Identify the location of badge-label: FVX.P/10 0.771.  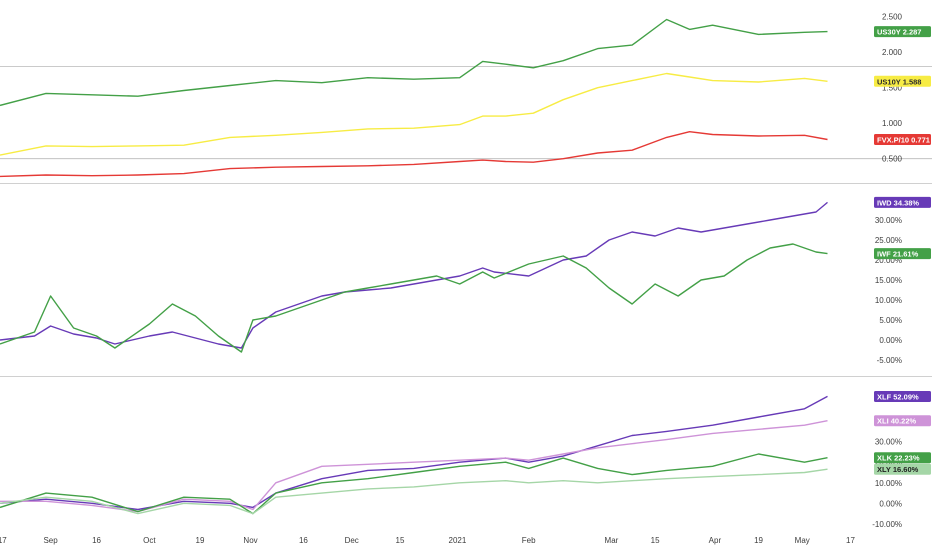
(903, 140).